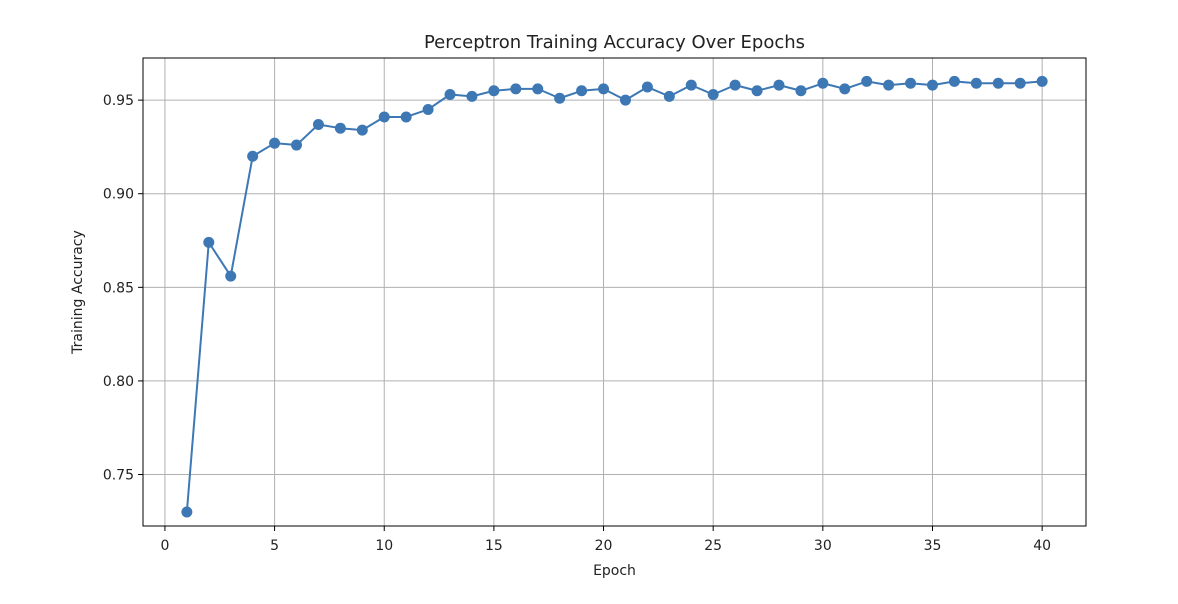 The width and height of the screenshot is (1178, 604). I want to click on x-axis-label: Epoch, so click(614, 571).